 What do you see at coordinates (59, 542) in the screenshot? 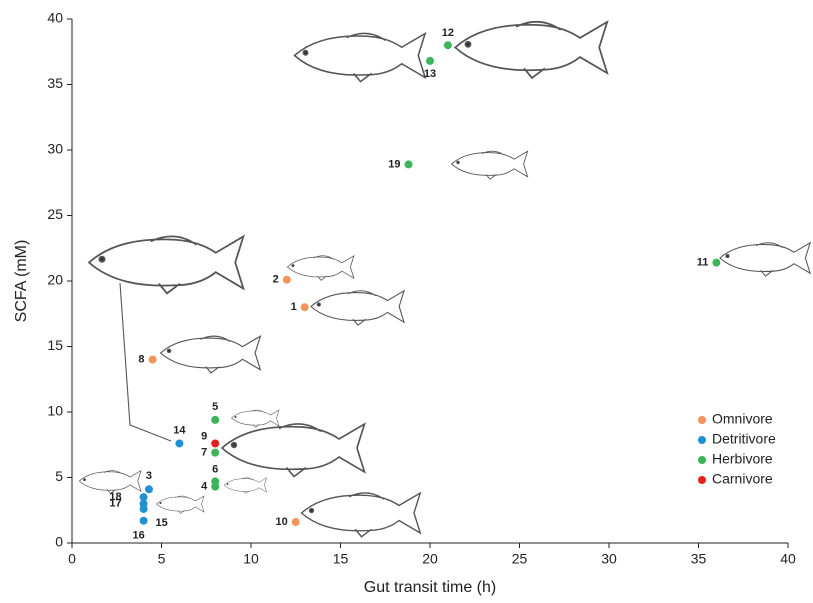
I see `y-tick-label: 0` at bounding box center [59, 542].